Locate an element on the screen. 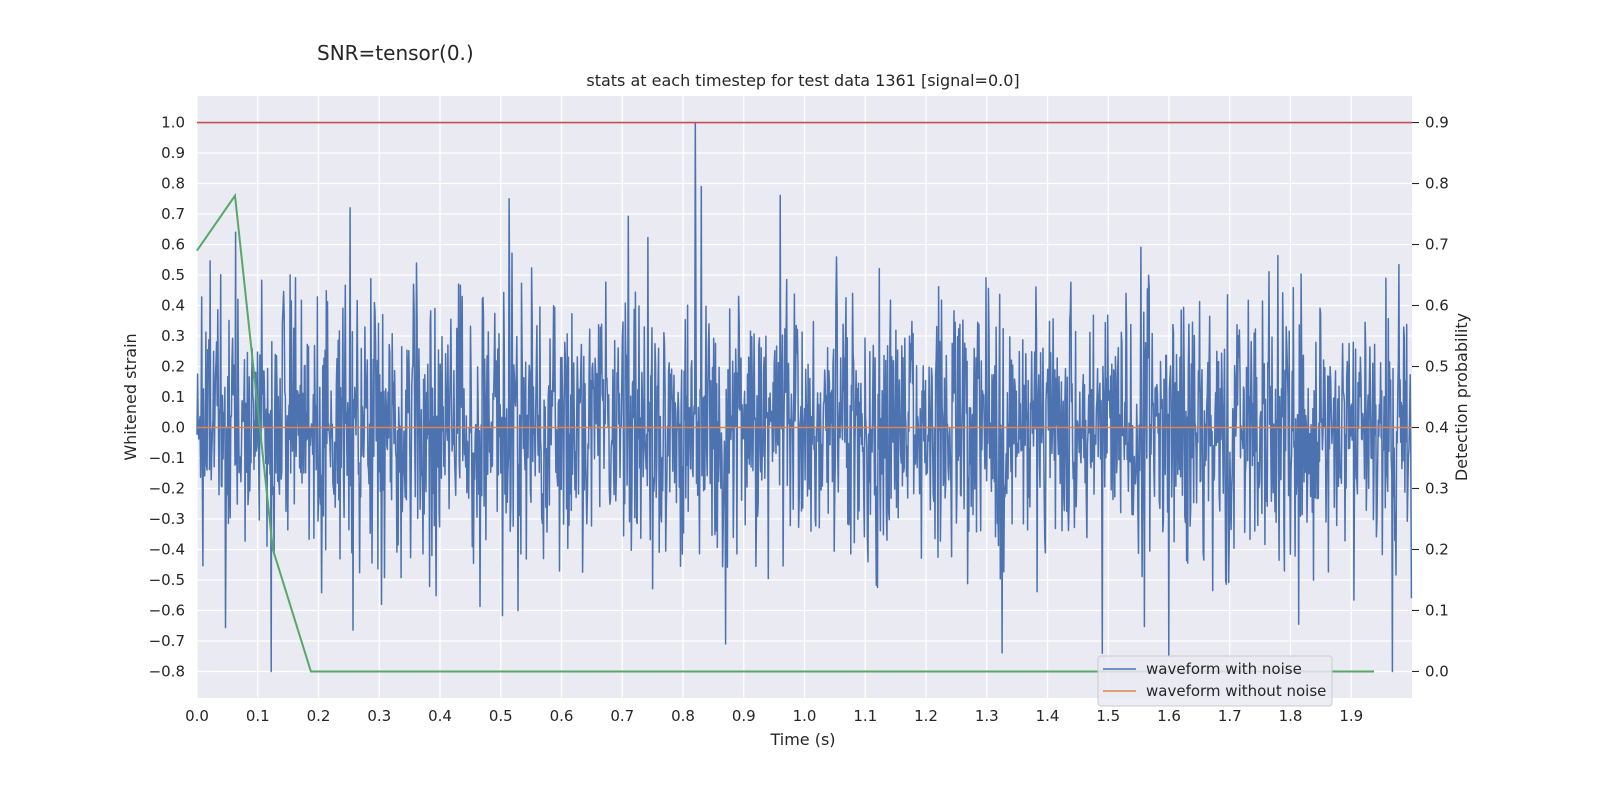 The height and width of the screenshot is (800, 1600). legend-box is located at coordinates (1215, 681).